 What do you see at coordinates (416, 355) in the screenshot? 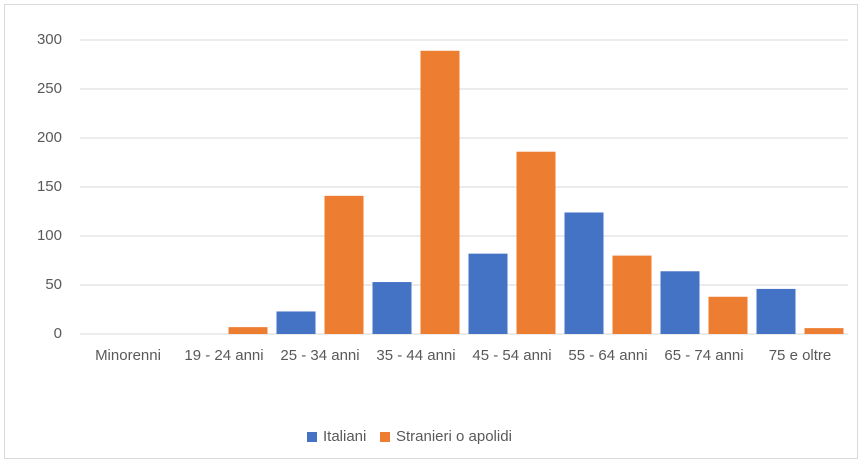
I see `x-tick-label: 35 - 44 anni` at bounding box center [416, 355].